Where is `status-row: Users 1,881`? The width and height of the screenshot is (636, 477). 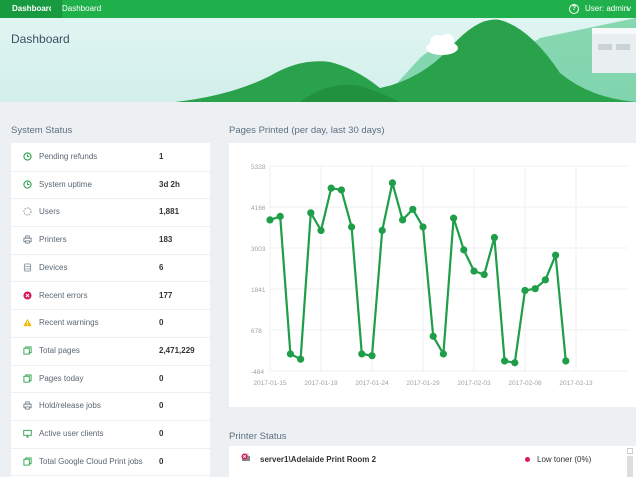
status-row: Users 1,881 is located at coordinates (110, 213).